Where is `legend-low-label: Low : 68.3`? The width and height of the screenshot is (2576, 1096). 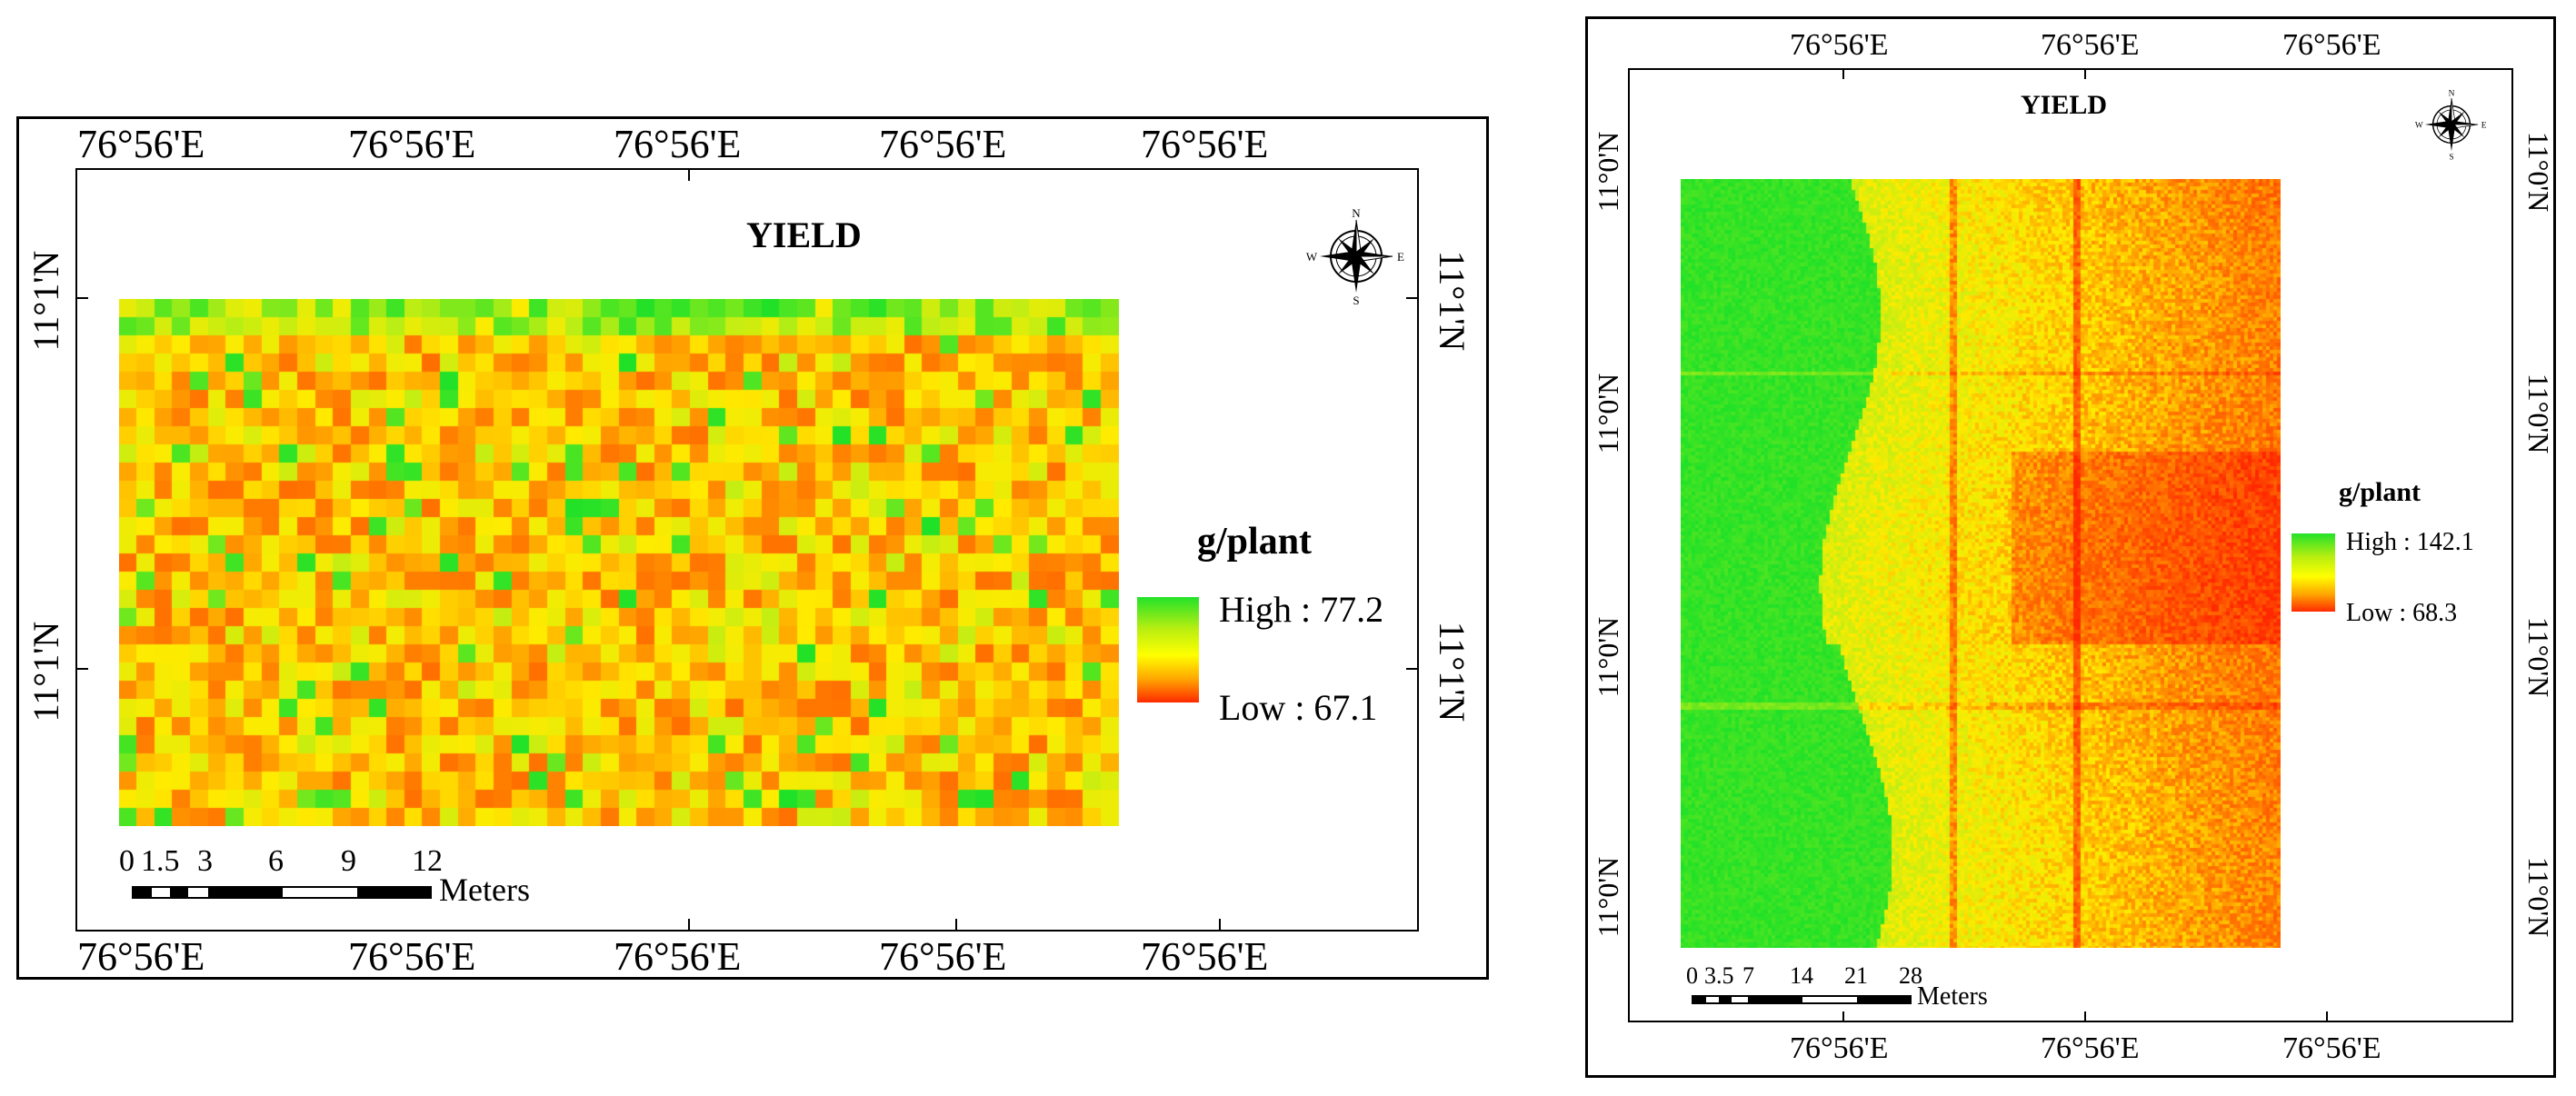
legend-low-label: Low : 68.3 is located at coordinates (2402, 613).